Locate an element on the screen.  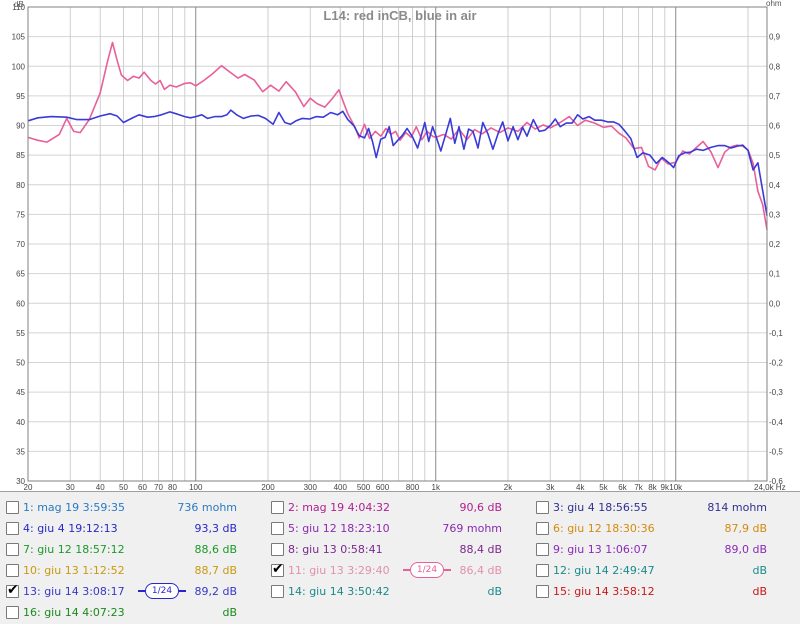
y-tick-label: 110 is located at coordinates (18, 7).